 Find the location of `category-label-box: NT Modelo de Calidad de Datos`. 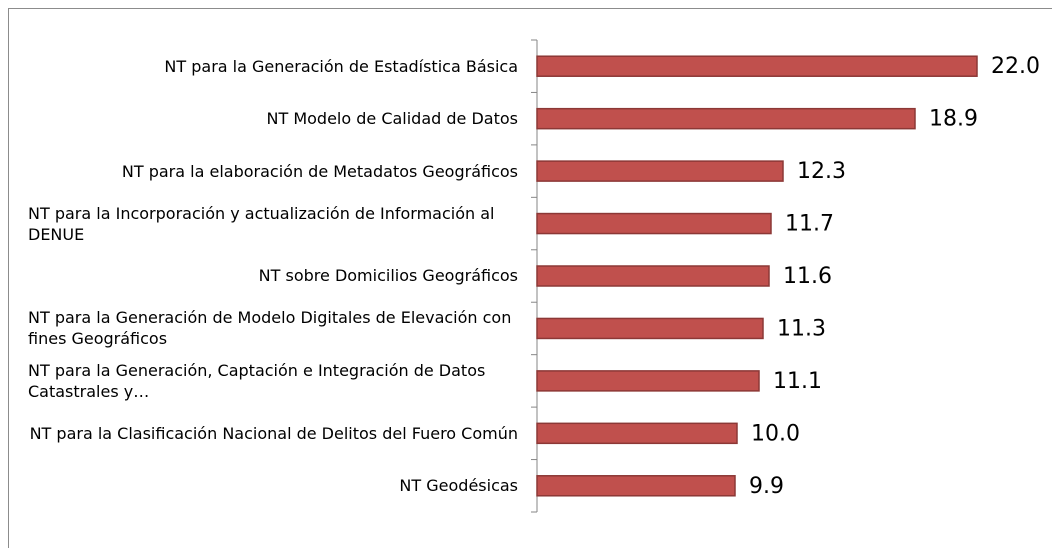

category-label-box: NT Modelo de Calidad de Datos is located at coordinates (273, 118).